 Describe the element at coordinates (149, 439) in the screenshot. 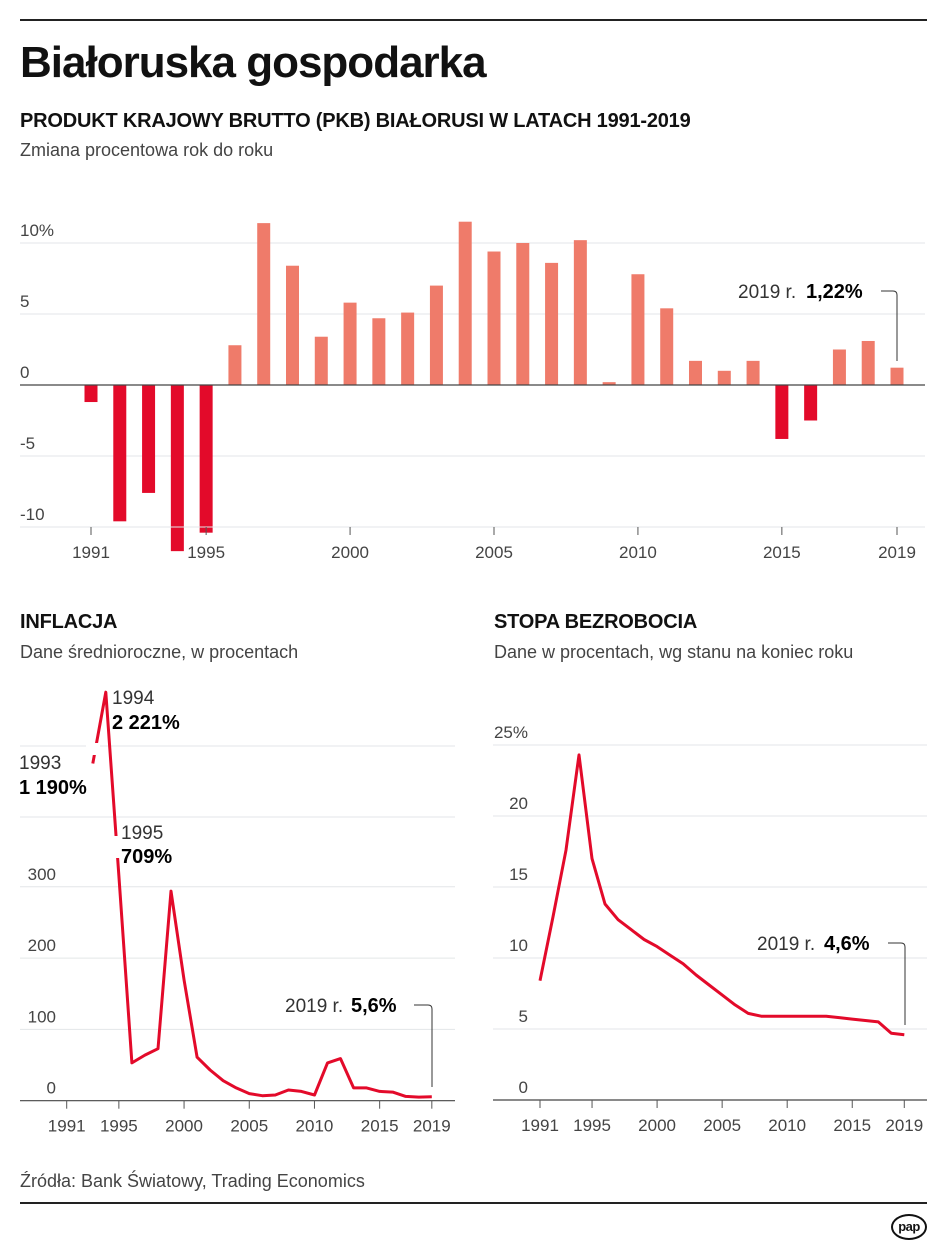

I see `bar-1993` at that location.